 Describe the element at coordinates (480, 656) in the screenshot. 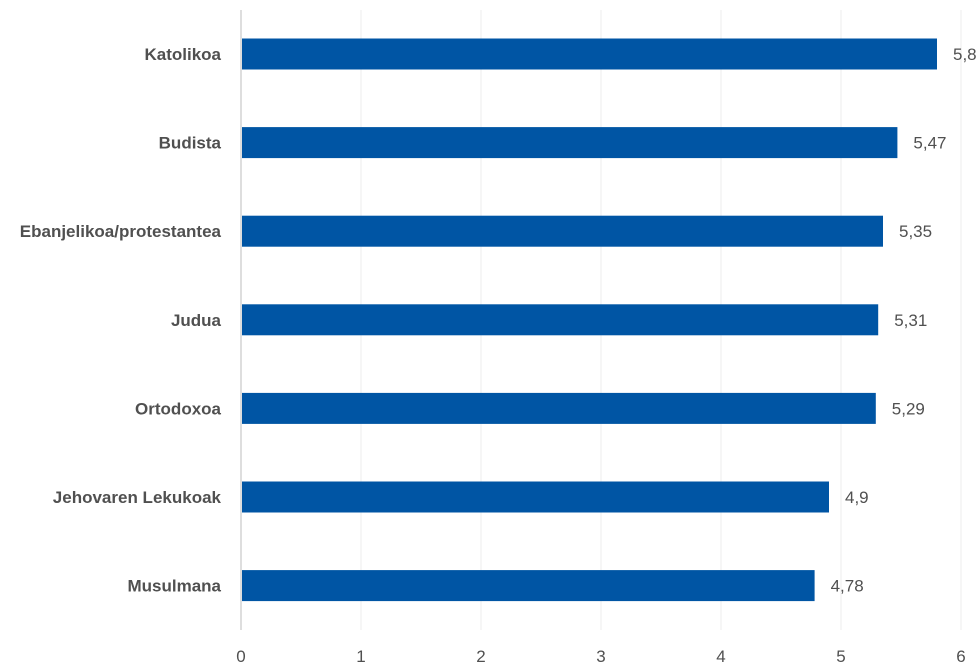

I see `x-tick-label: 2` at that location.